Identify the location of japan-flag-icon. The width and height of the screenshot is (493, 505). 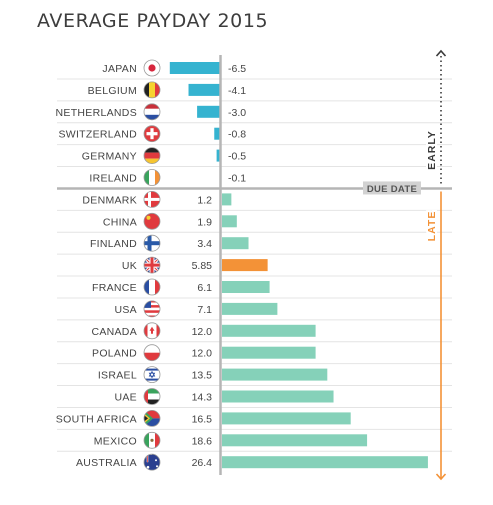
(152, 68).